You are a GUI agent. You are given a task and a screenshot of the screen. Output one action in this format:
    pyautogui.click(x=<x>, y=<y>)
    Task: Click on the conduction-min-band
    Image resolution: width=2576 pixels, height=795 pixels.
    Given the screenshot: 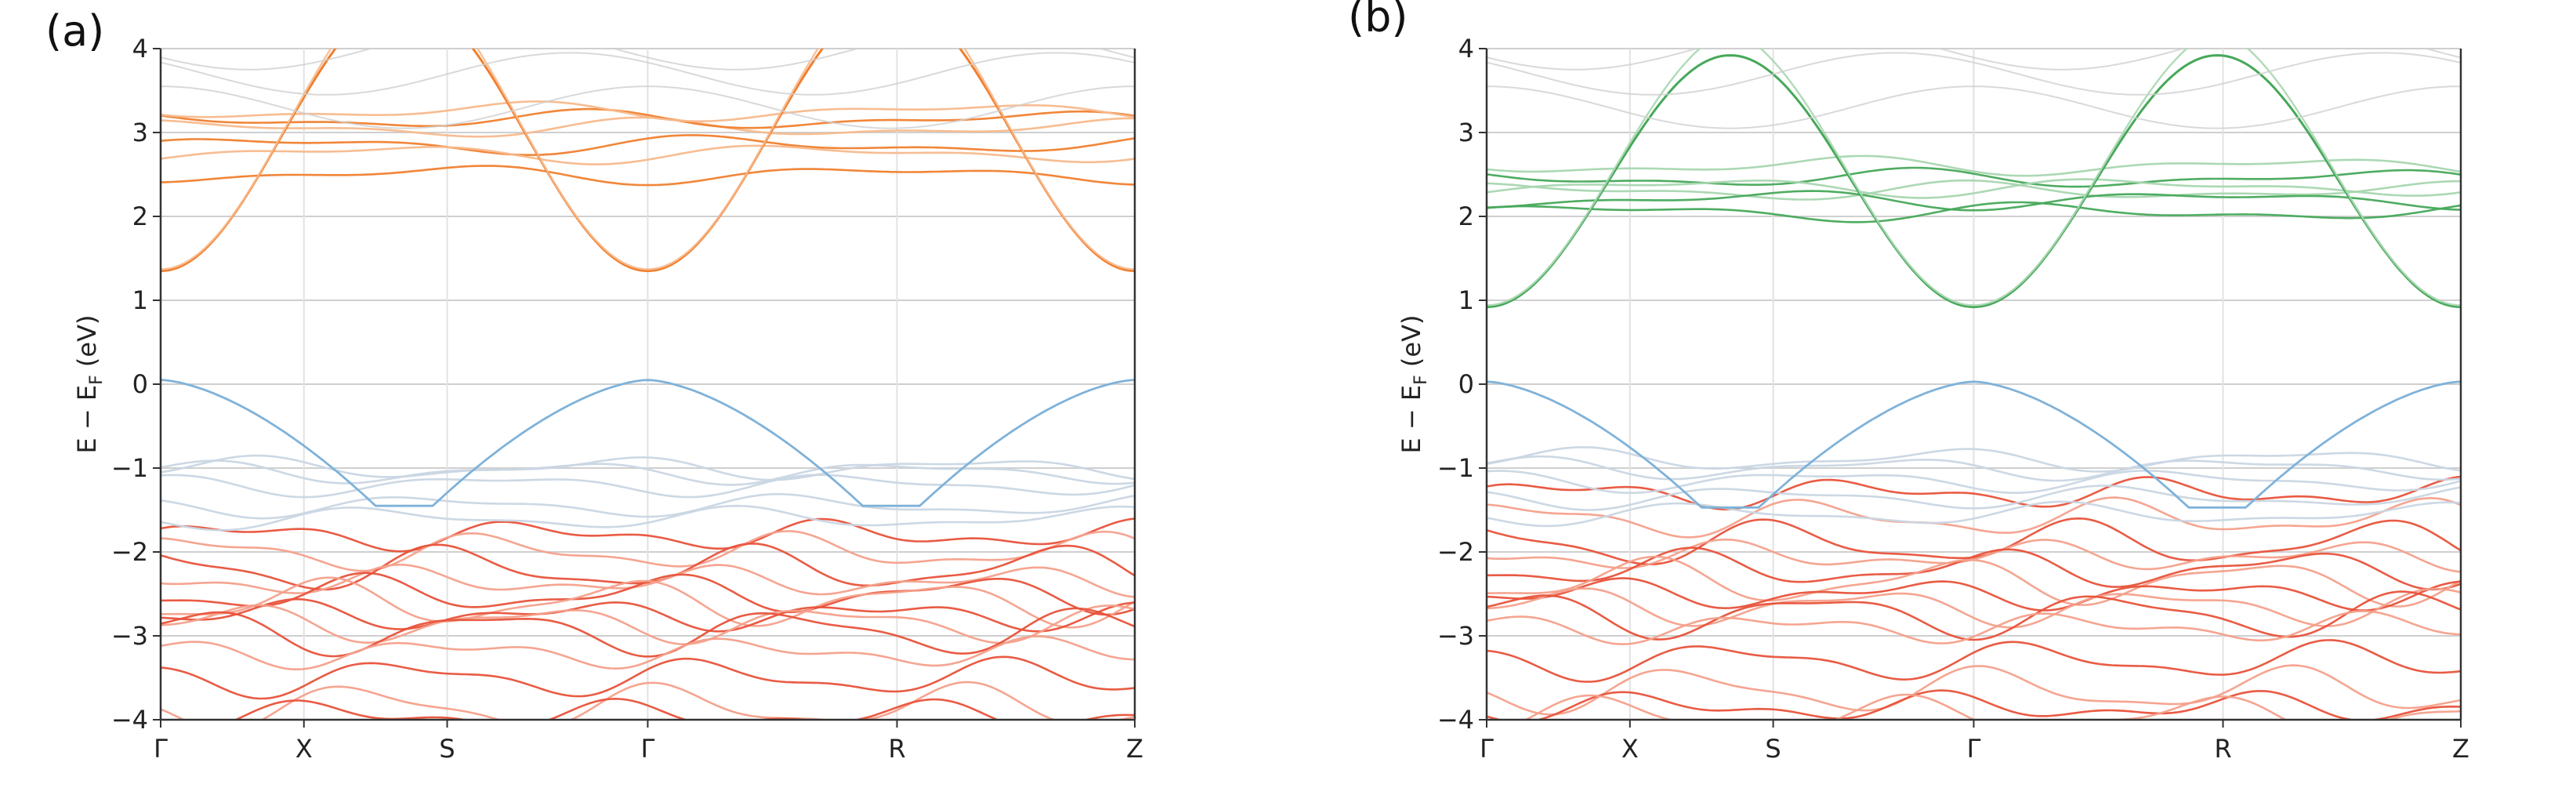 What is the action you would take?
    pyautogui.click(x=648, y=161)
    